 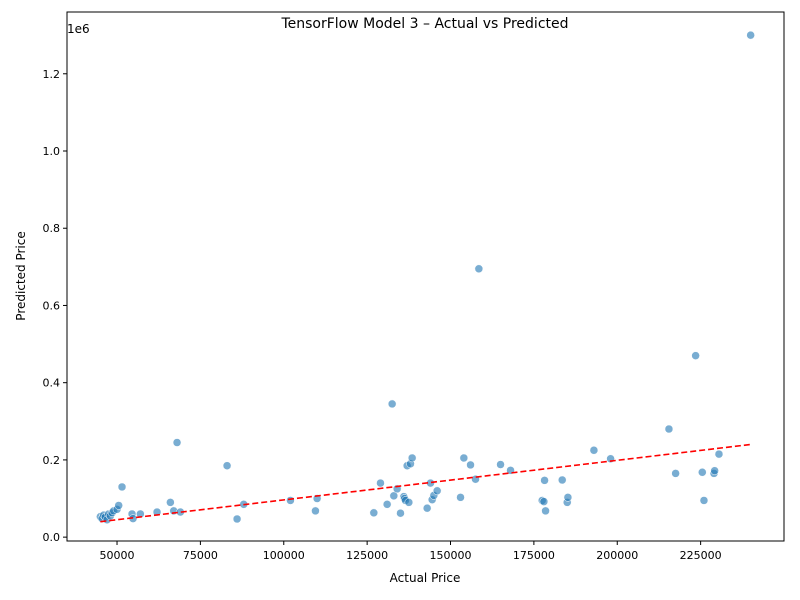 I want to click on y-axis-label: Predicted Price, so click(x=21, y=275).